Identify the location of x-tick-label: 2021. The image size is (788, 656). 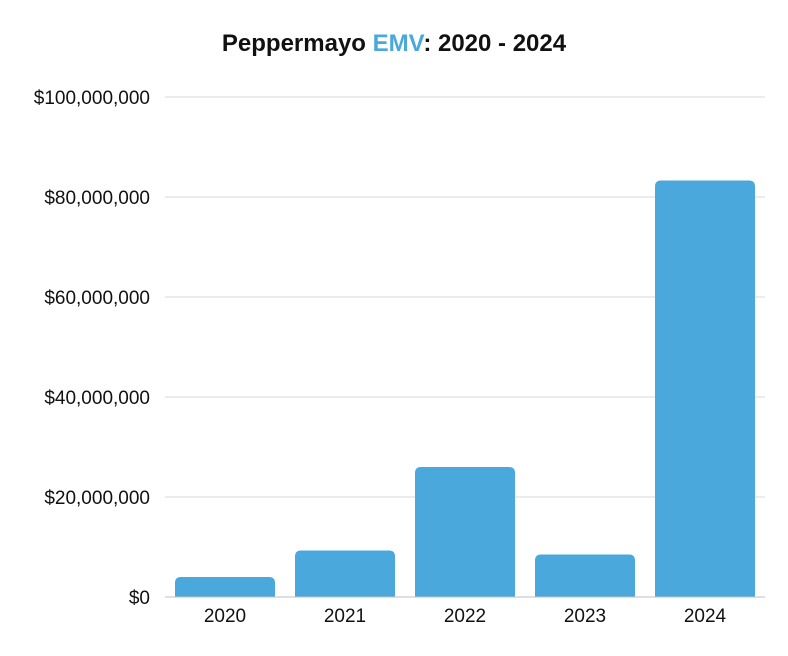
(345, 616).